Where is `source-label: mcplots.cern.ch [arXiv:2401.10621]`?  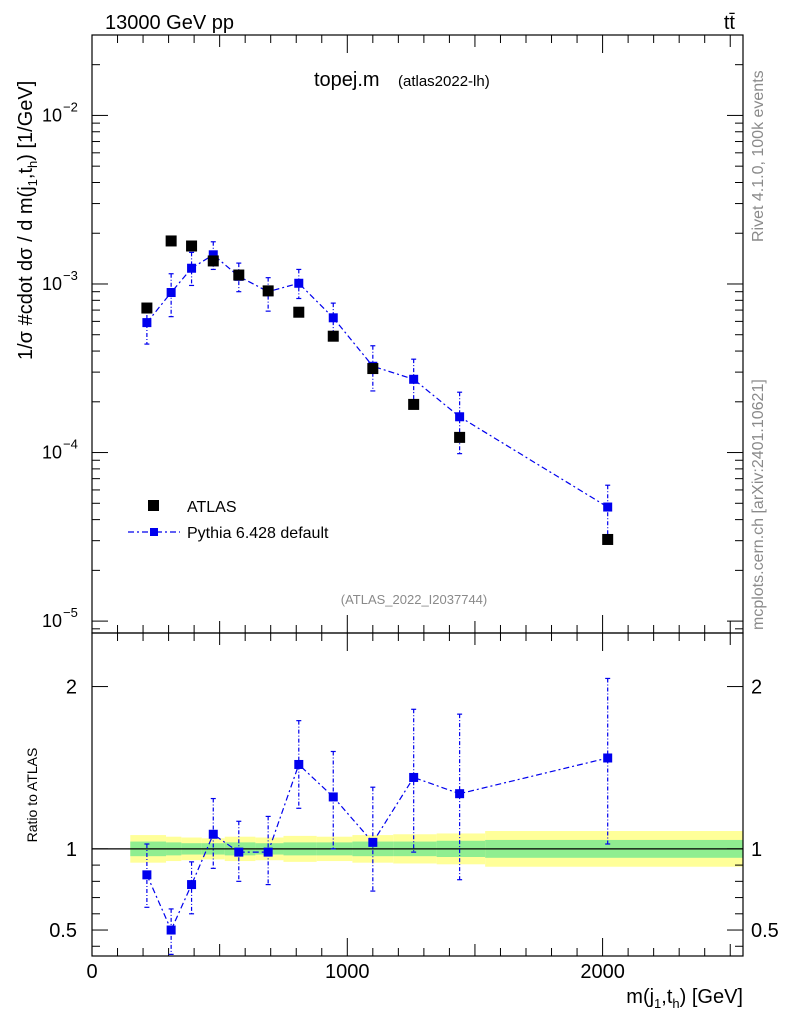 source-label: mcplots.cern.ch [arXiv:2401.10621] is located at coordinates (758, 504).